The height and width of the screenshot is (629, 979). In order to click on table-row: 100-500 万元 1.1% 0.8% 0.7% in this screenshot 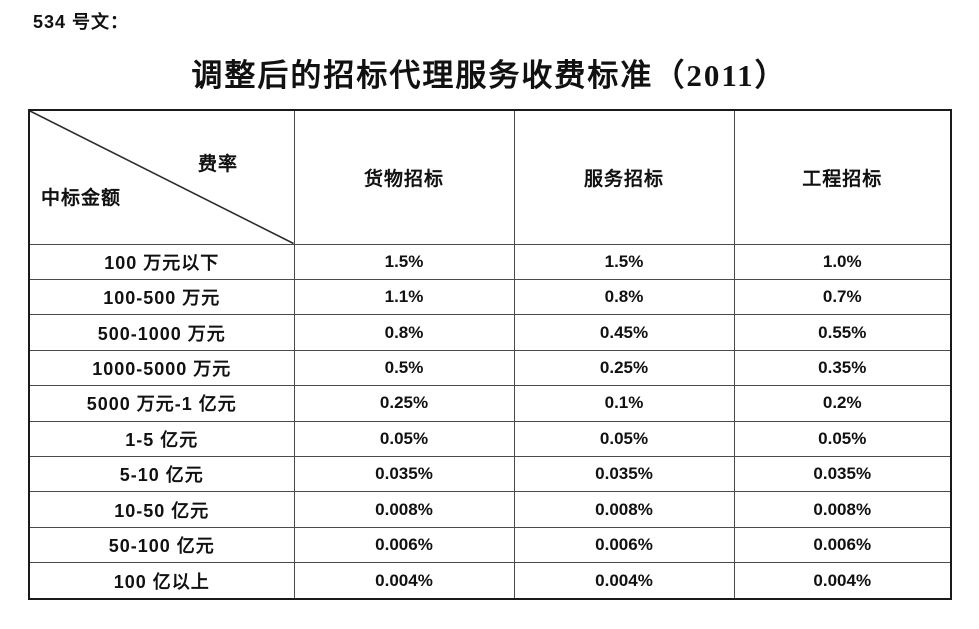, I will do `click(490, 297)`.